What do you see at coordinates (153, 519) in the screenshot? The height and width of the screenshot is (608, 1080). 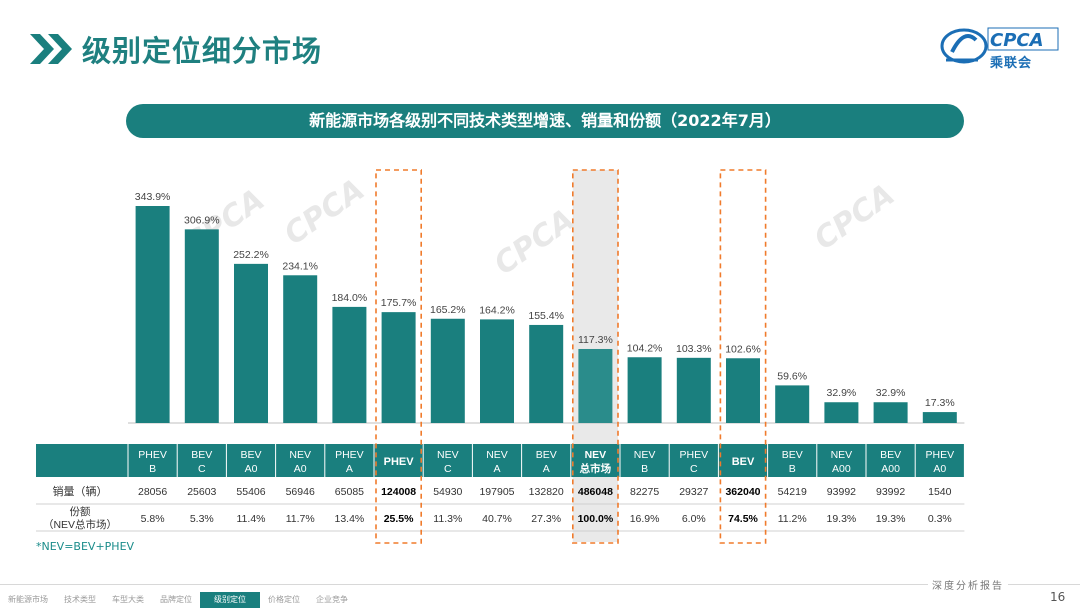 I see `share-cell-0: 5.8%` at bounding box center [153, 519].